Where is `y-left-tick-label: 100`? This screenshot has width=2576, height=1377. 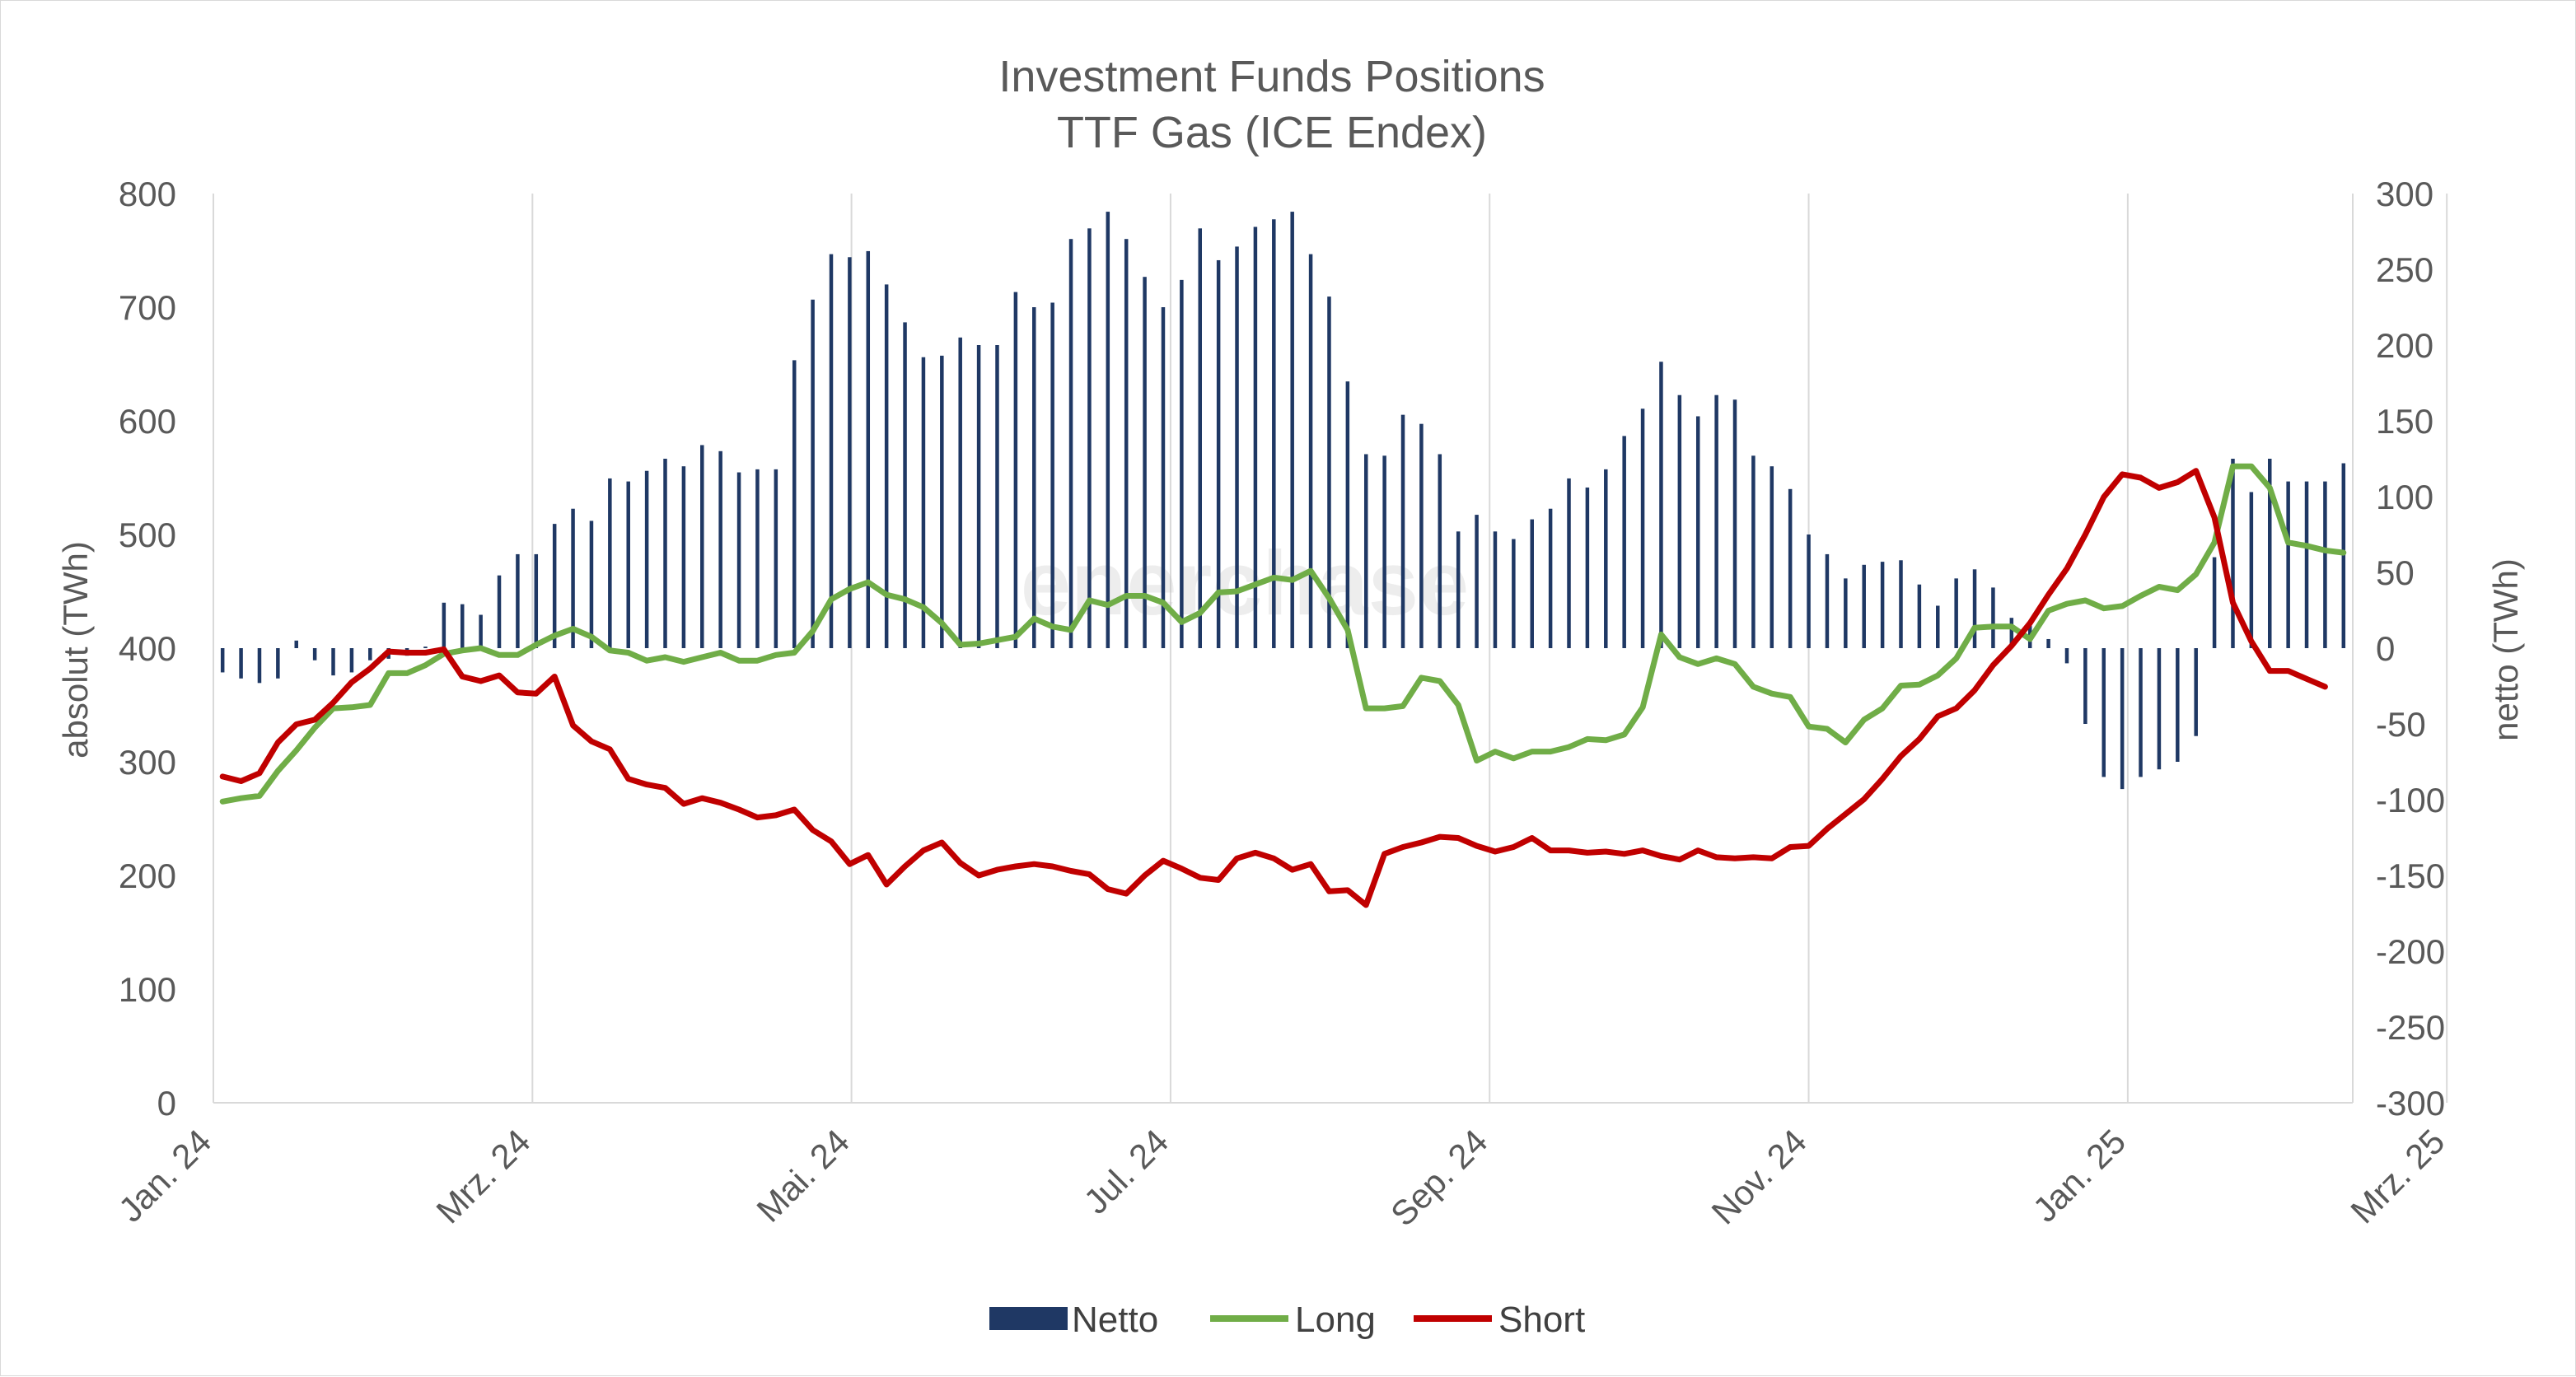 y-left-tick-label: 100 is located at coordinates (147, 989).